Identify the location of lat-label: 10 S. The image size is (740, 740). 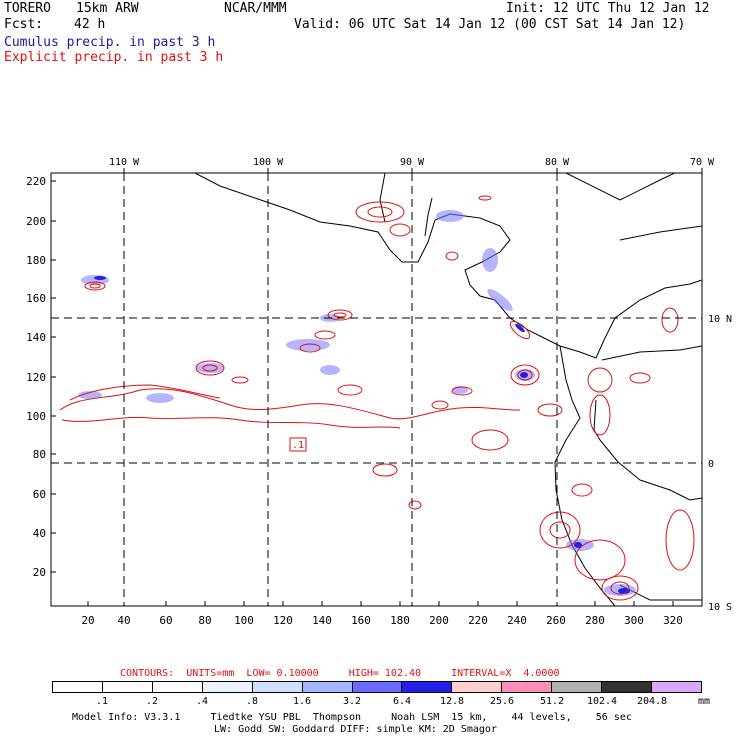
(720, 607).